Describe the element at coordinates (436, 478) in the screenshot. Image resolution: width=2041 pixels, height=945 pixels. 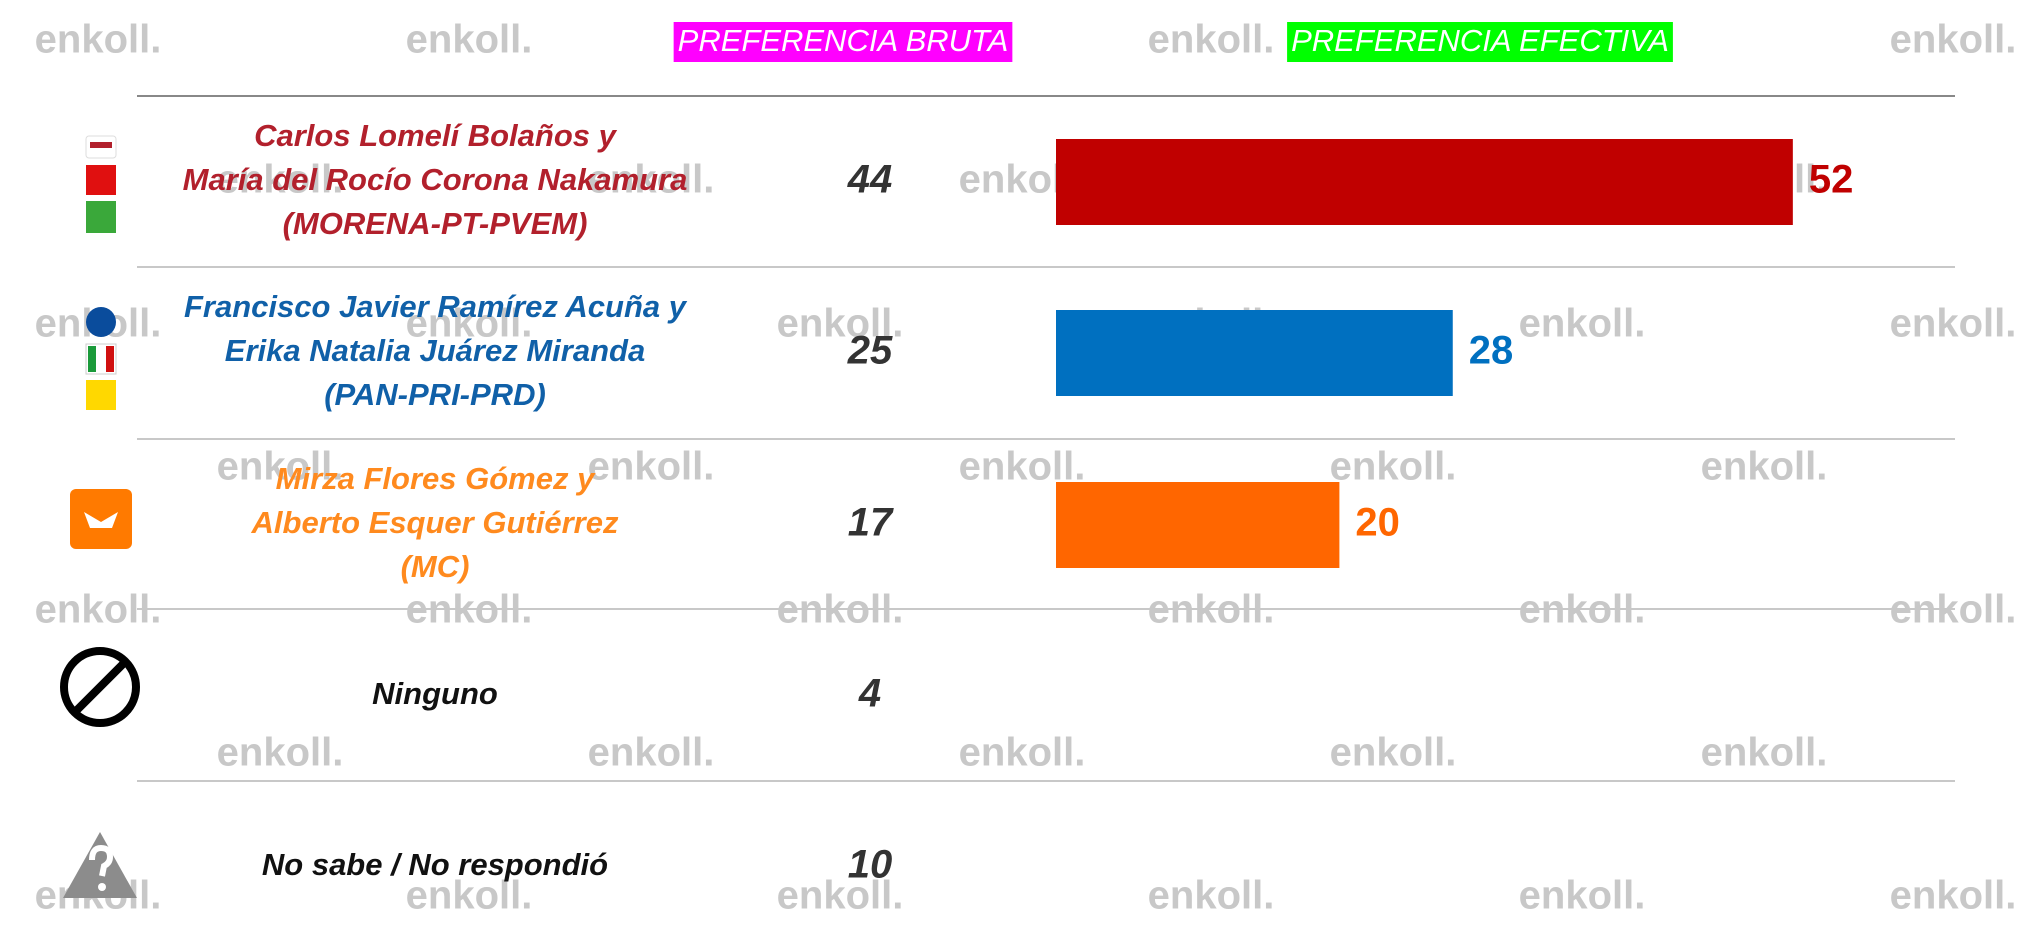
I see `candidate-name: Mirza Flores Gómez y` at that location.